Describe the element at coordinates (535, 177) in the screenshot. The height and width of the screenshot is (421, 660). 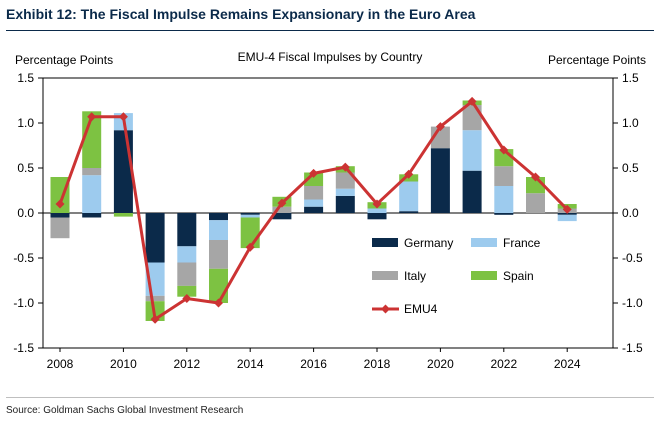
I see `emu4-point-2023` at that location.